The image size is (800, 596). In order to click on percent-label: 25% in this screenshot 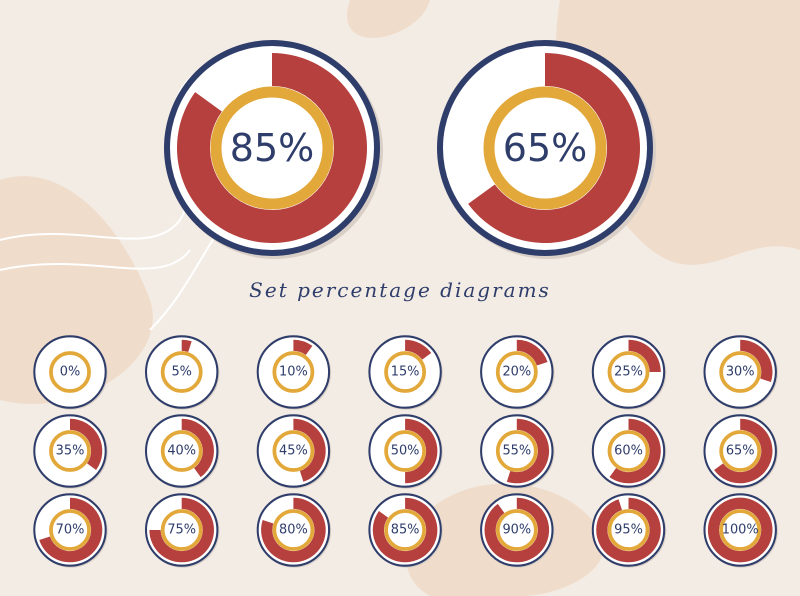, I will do `click(628, 372)`.